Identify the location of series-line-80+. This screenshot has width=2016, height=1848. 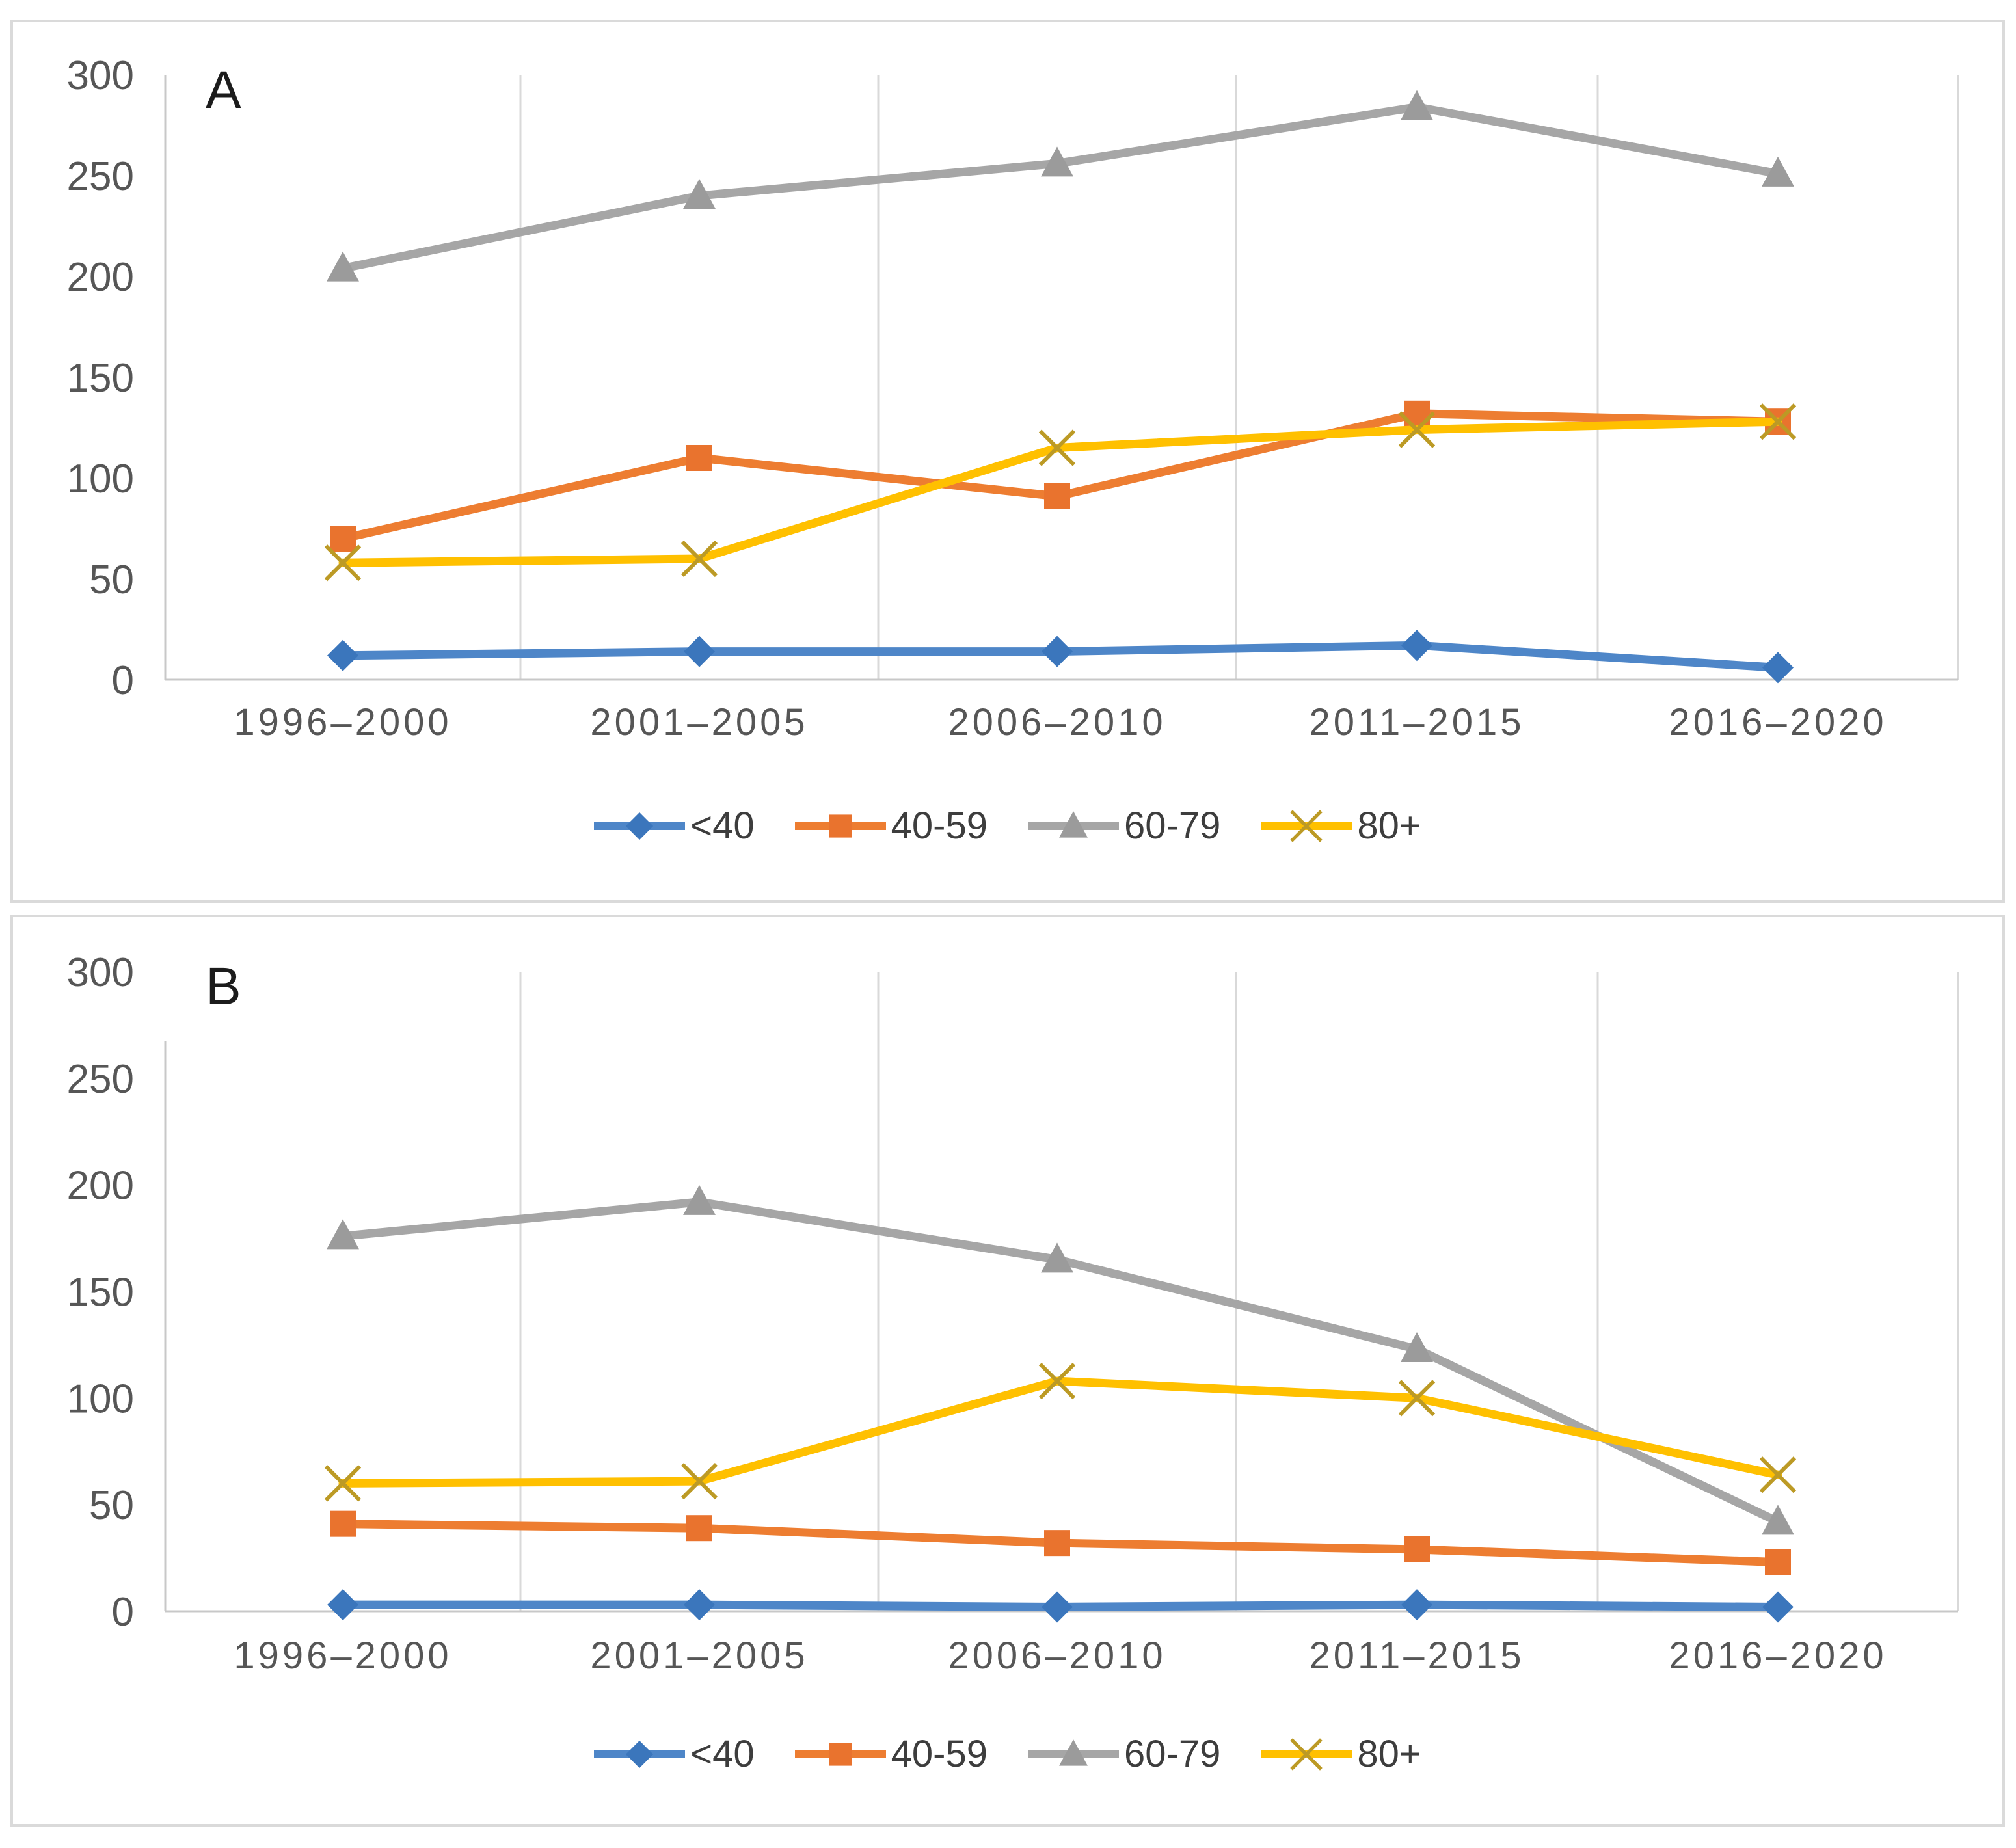
(1060, 1432).